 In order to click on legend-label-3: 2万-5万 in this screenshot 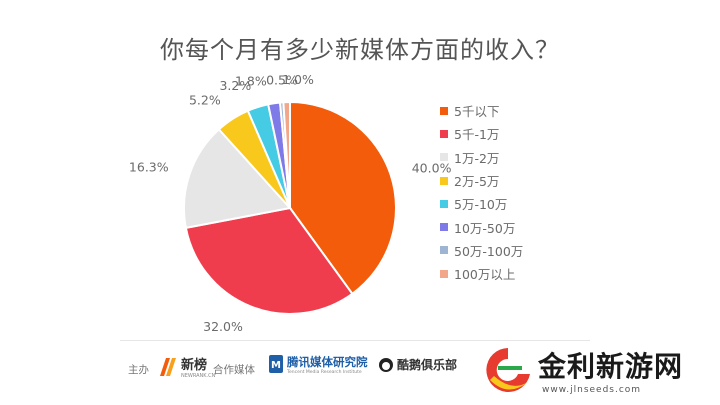, I will do `click(477, 182)`.